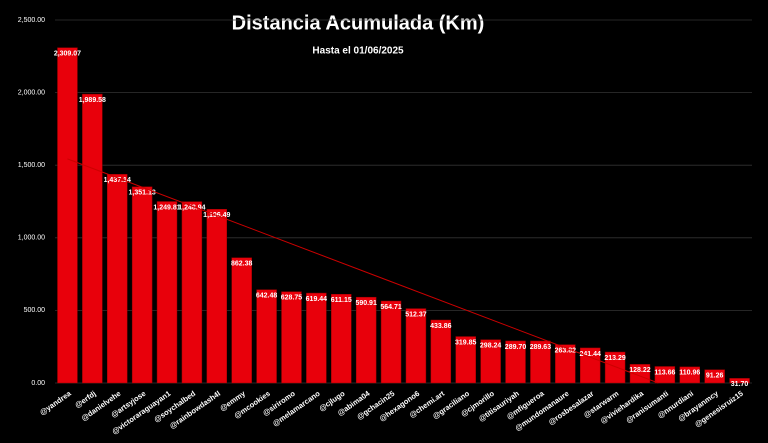 This screenshot has width=768, height=443. Describe the element at coordinates (31, 92) in the screenshot. I see `y-tick-label: 2,000.00` at that location.